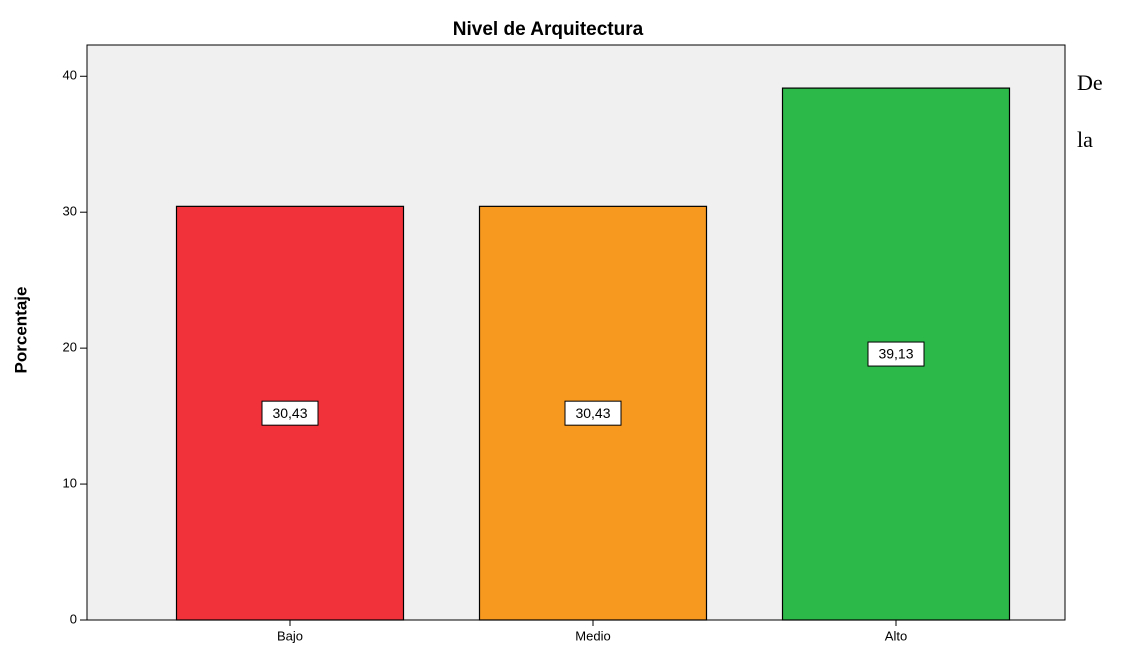 This screenshot has height=646, width=1140. I want to click on value-label: 39,13, so click(895, 354).